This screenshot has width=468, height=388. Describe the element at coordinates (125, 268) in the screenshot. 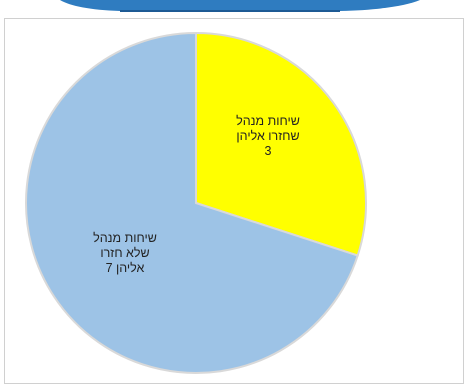

I see `pie-slice-label-line: אליהן 7` at that location.